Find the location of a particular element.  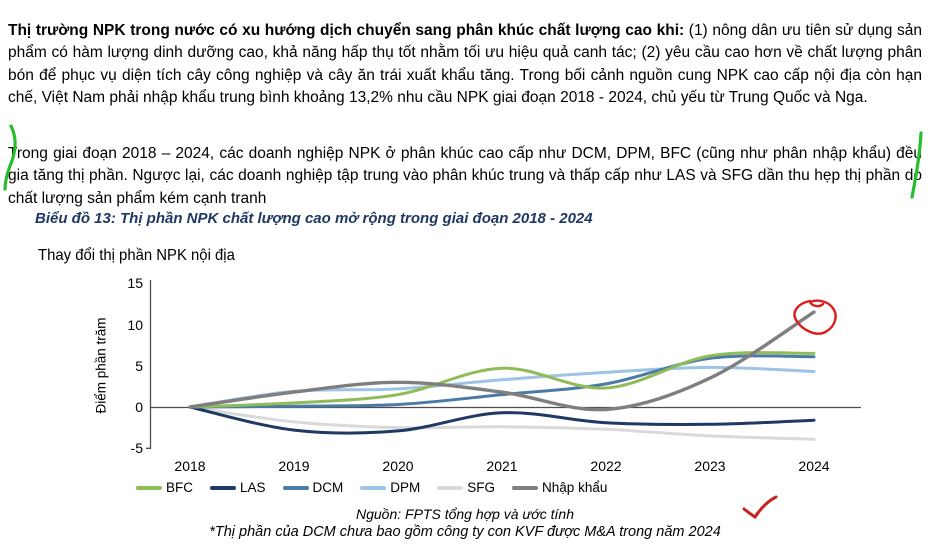

legend-swatch-nhap-khau is located at coordinates (525, 487).